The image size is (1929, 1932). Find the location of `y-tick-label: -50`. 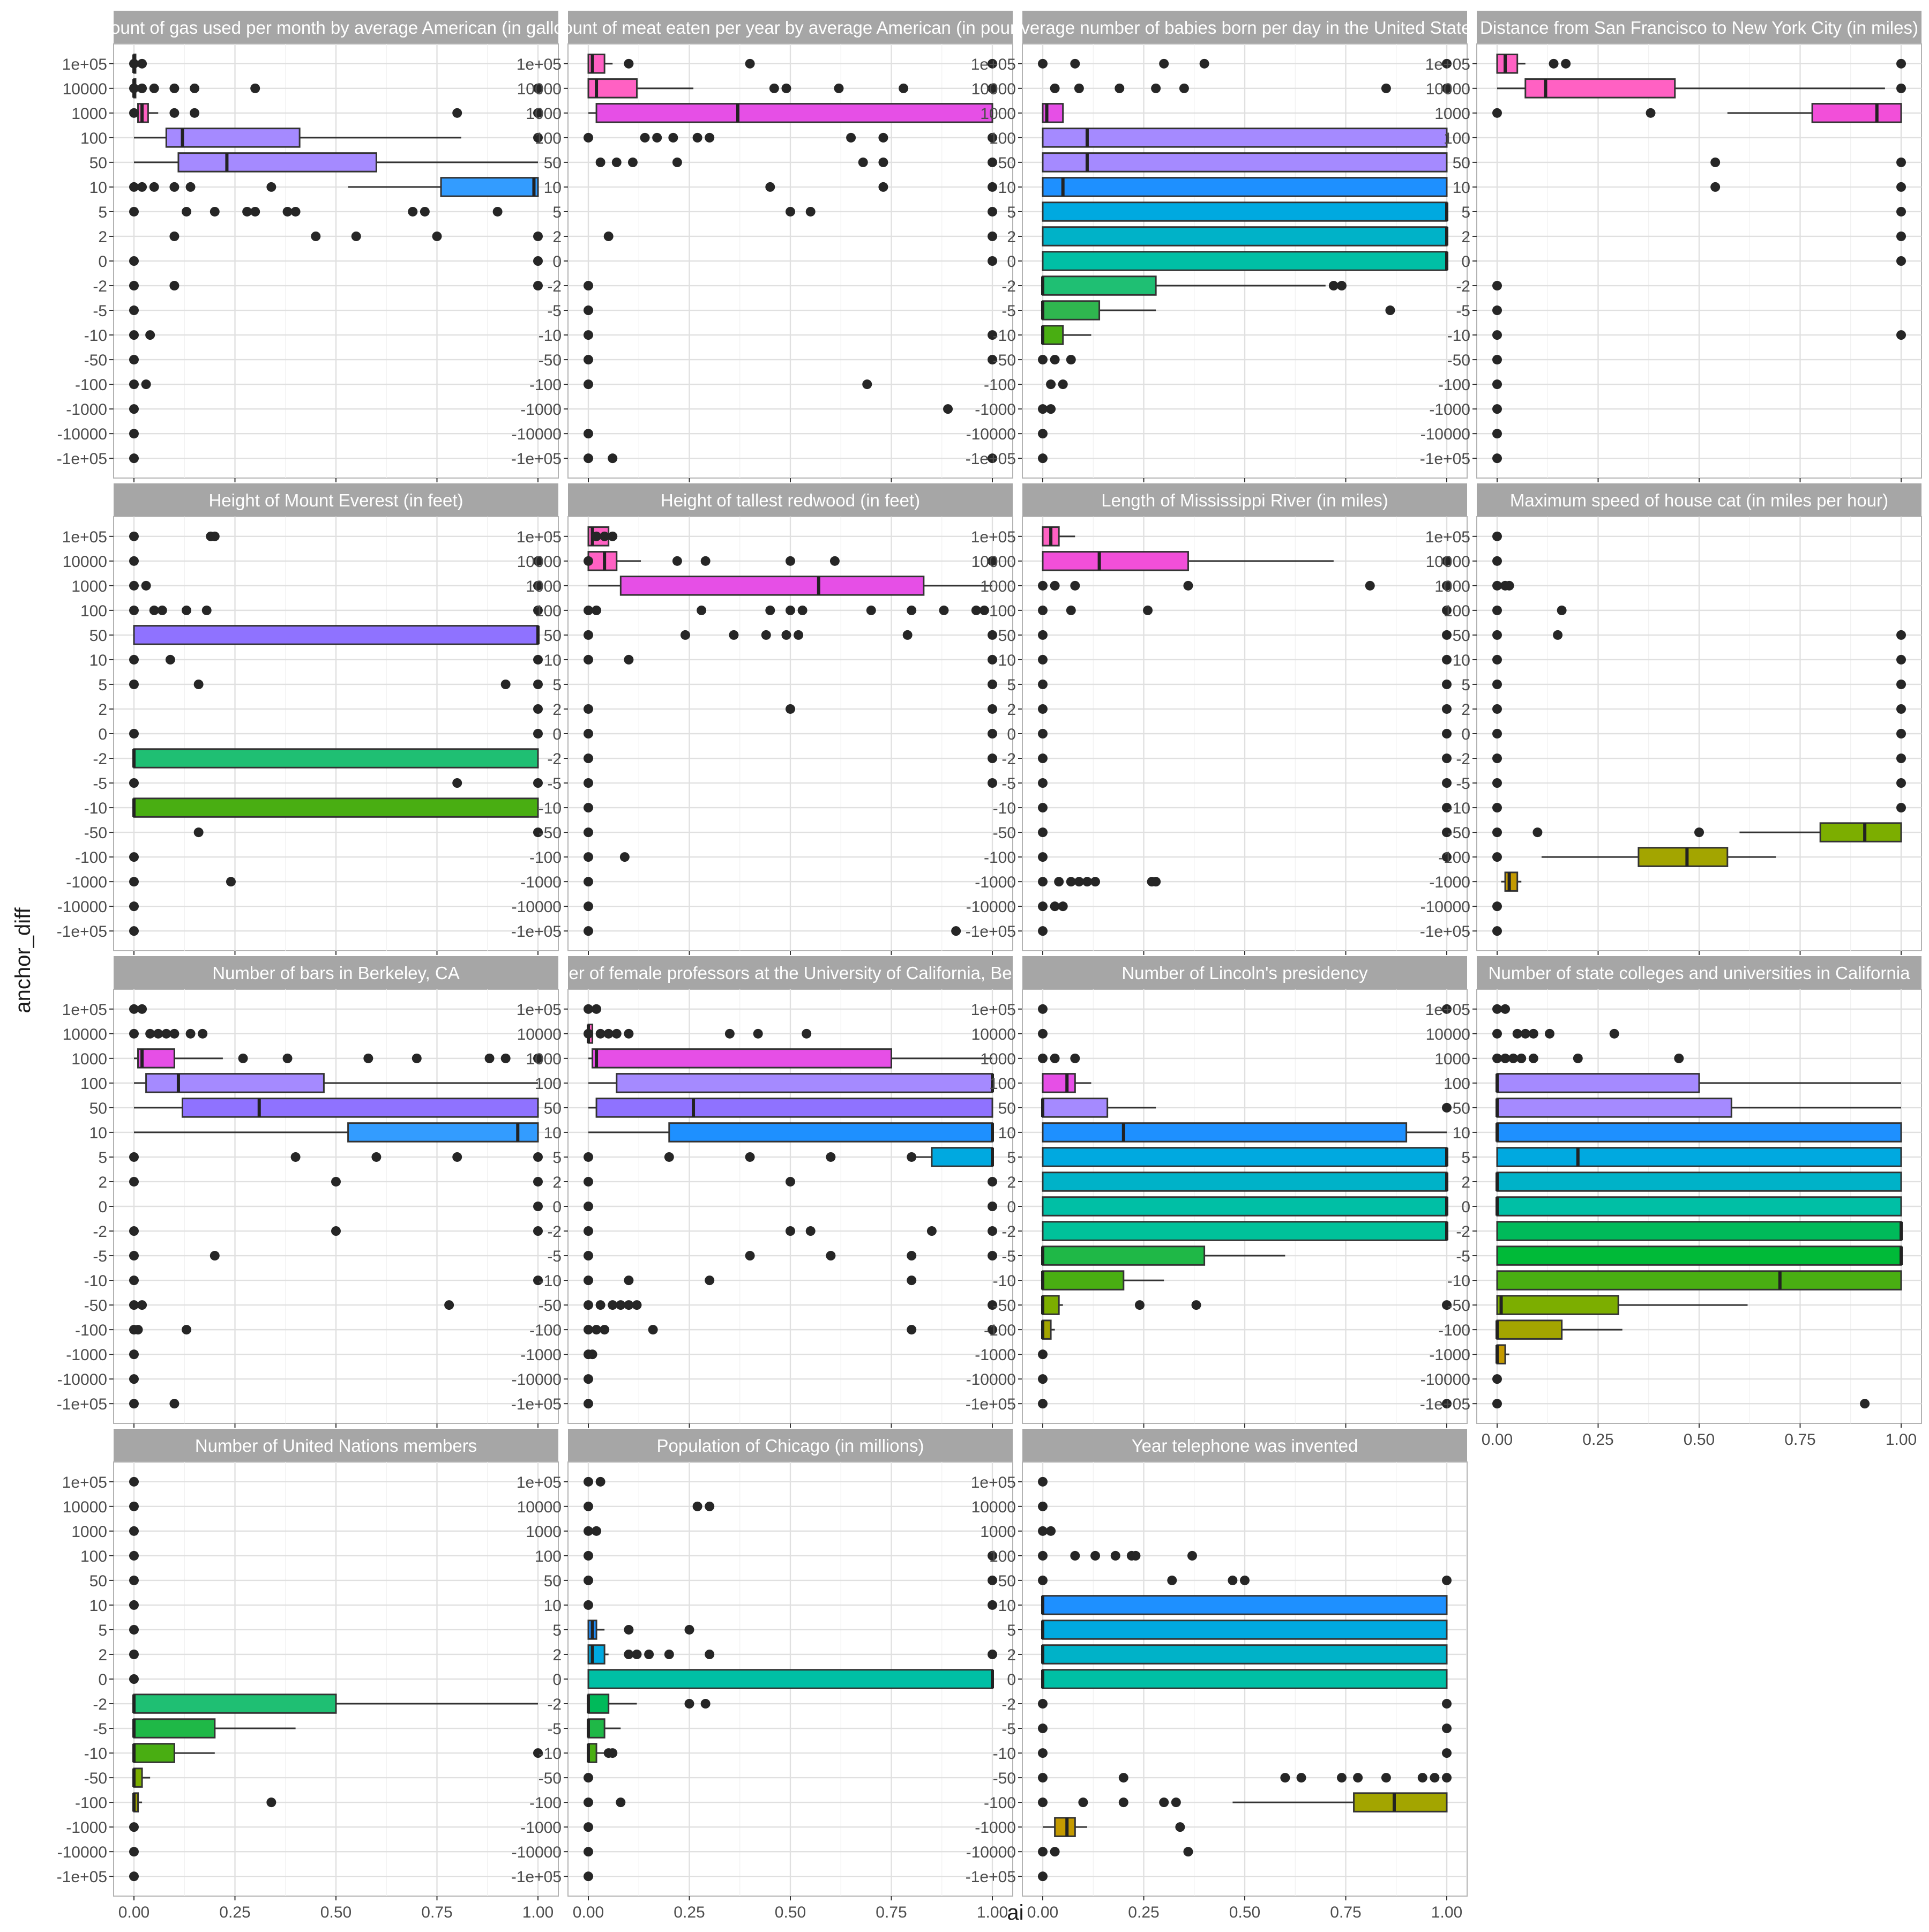

y-tick-label: -50 is located at coordinates (551, 833).